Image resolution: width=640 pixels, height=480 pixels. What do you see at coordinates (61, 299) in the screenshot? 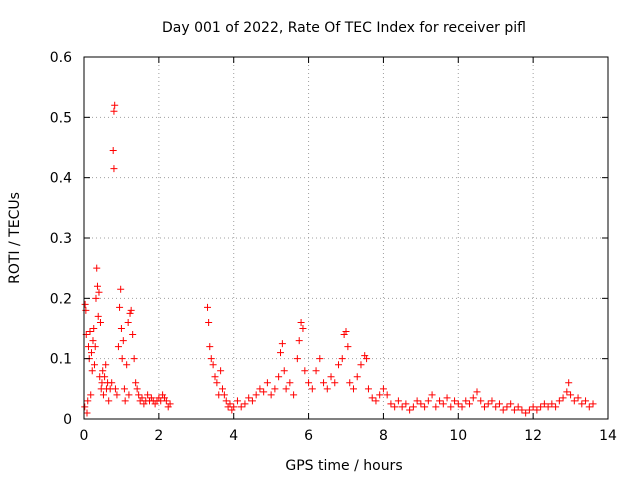
I see `y-tick-label: 0.2` at bounding box center [61, 299].